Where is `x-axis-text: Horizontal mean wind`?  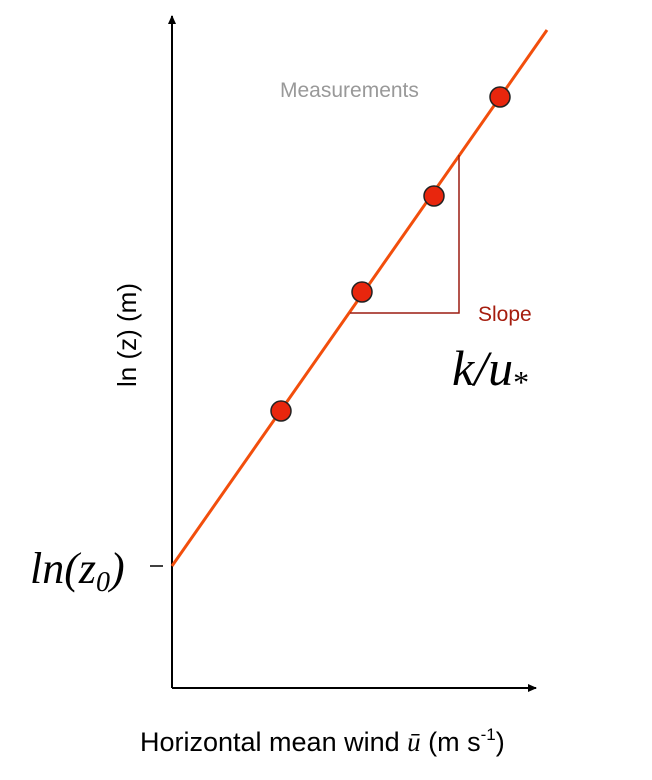 x-axis-text: Horizontal mean wind is located at coordinates (273, 742).